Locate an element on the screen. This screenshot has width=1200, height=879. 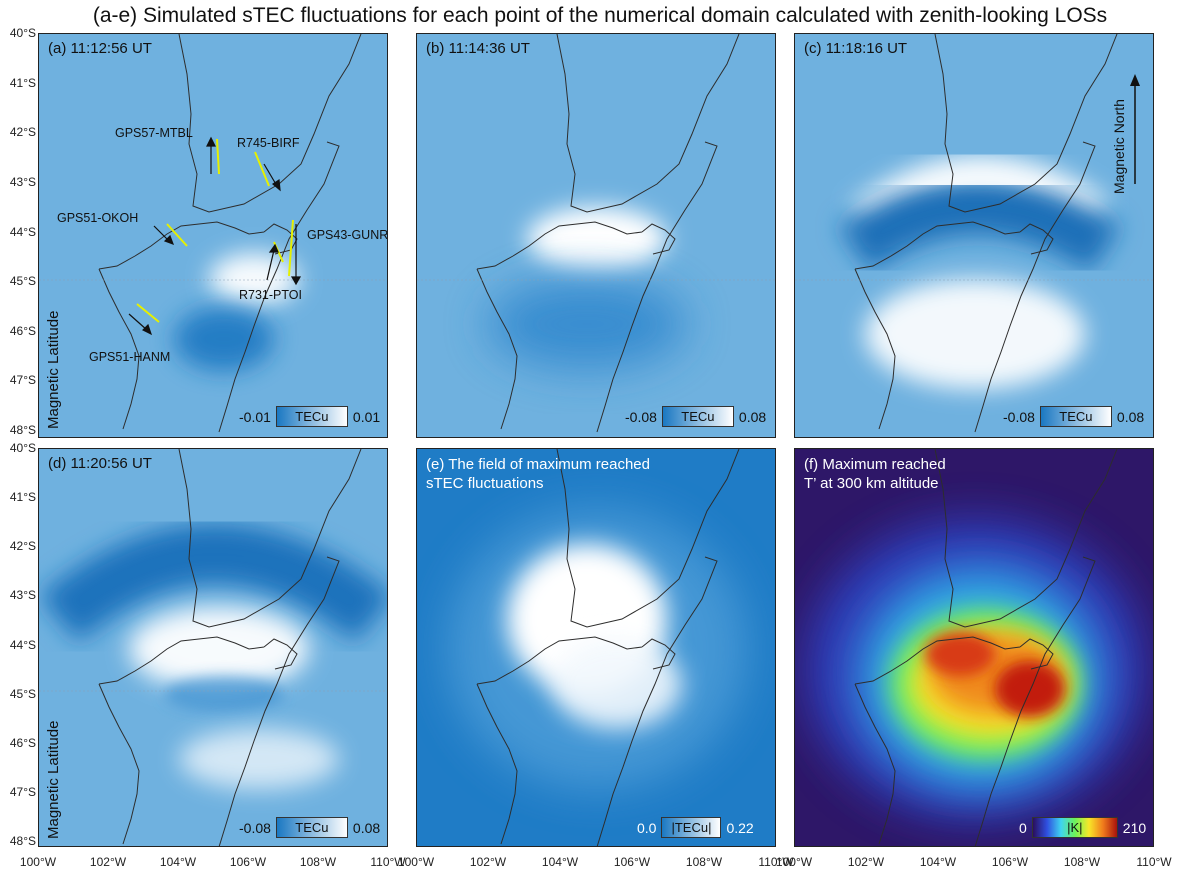
colorbar-e-max: 0.22 is located at coordinates (740, 827).